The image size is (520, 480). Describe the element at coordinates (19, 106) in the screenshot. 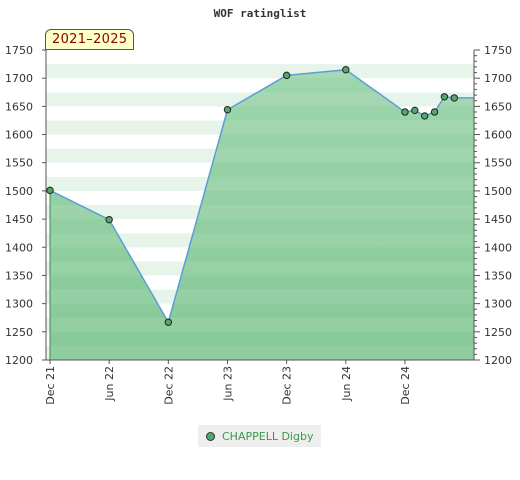

I see `y-tick-label: 1650` at that location.